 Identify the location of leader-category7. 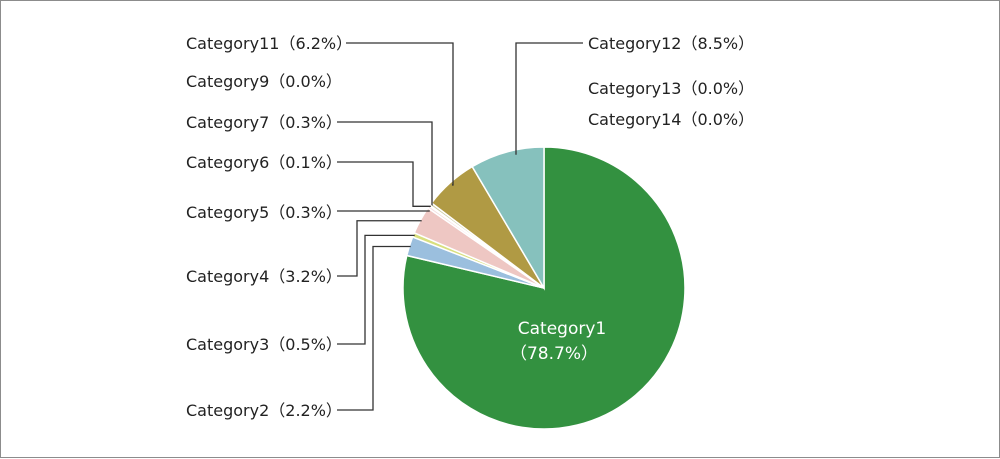
(385, 163).